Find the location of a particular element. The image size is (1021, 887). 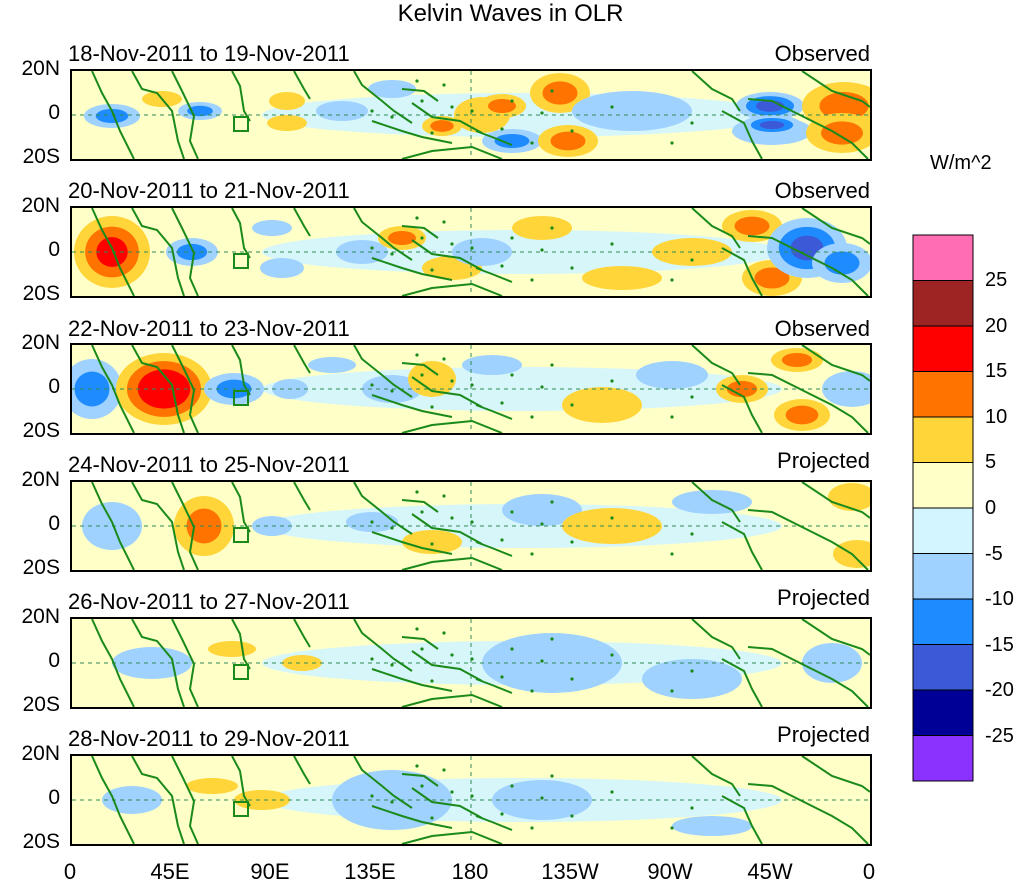

panel-3-status: Observed is located at coordinates (822, 328).